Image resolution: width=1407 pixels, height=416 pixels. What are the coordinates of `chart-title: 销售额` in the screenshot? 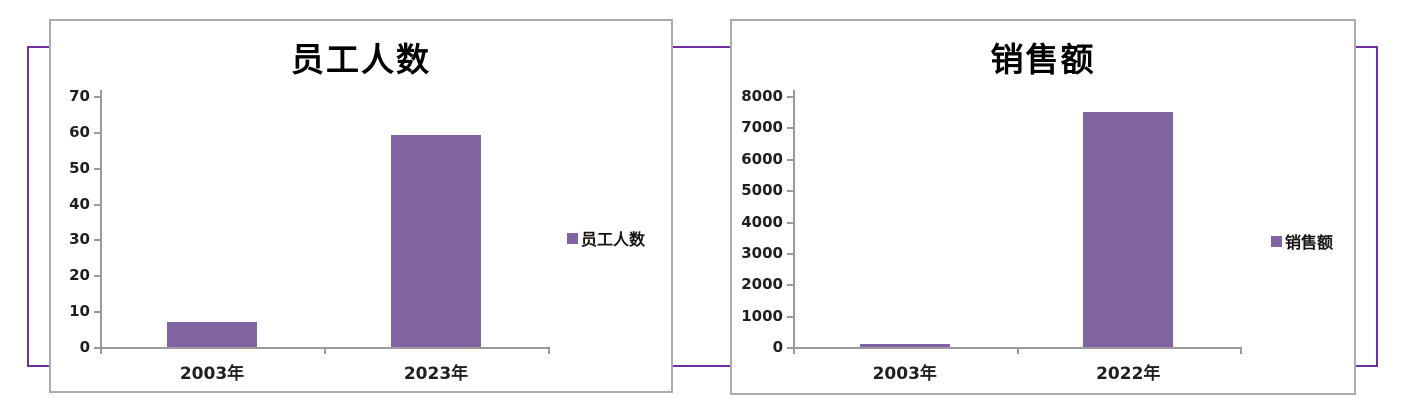 It's located at (1043, 61).